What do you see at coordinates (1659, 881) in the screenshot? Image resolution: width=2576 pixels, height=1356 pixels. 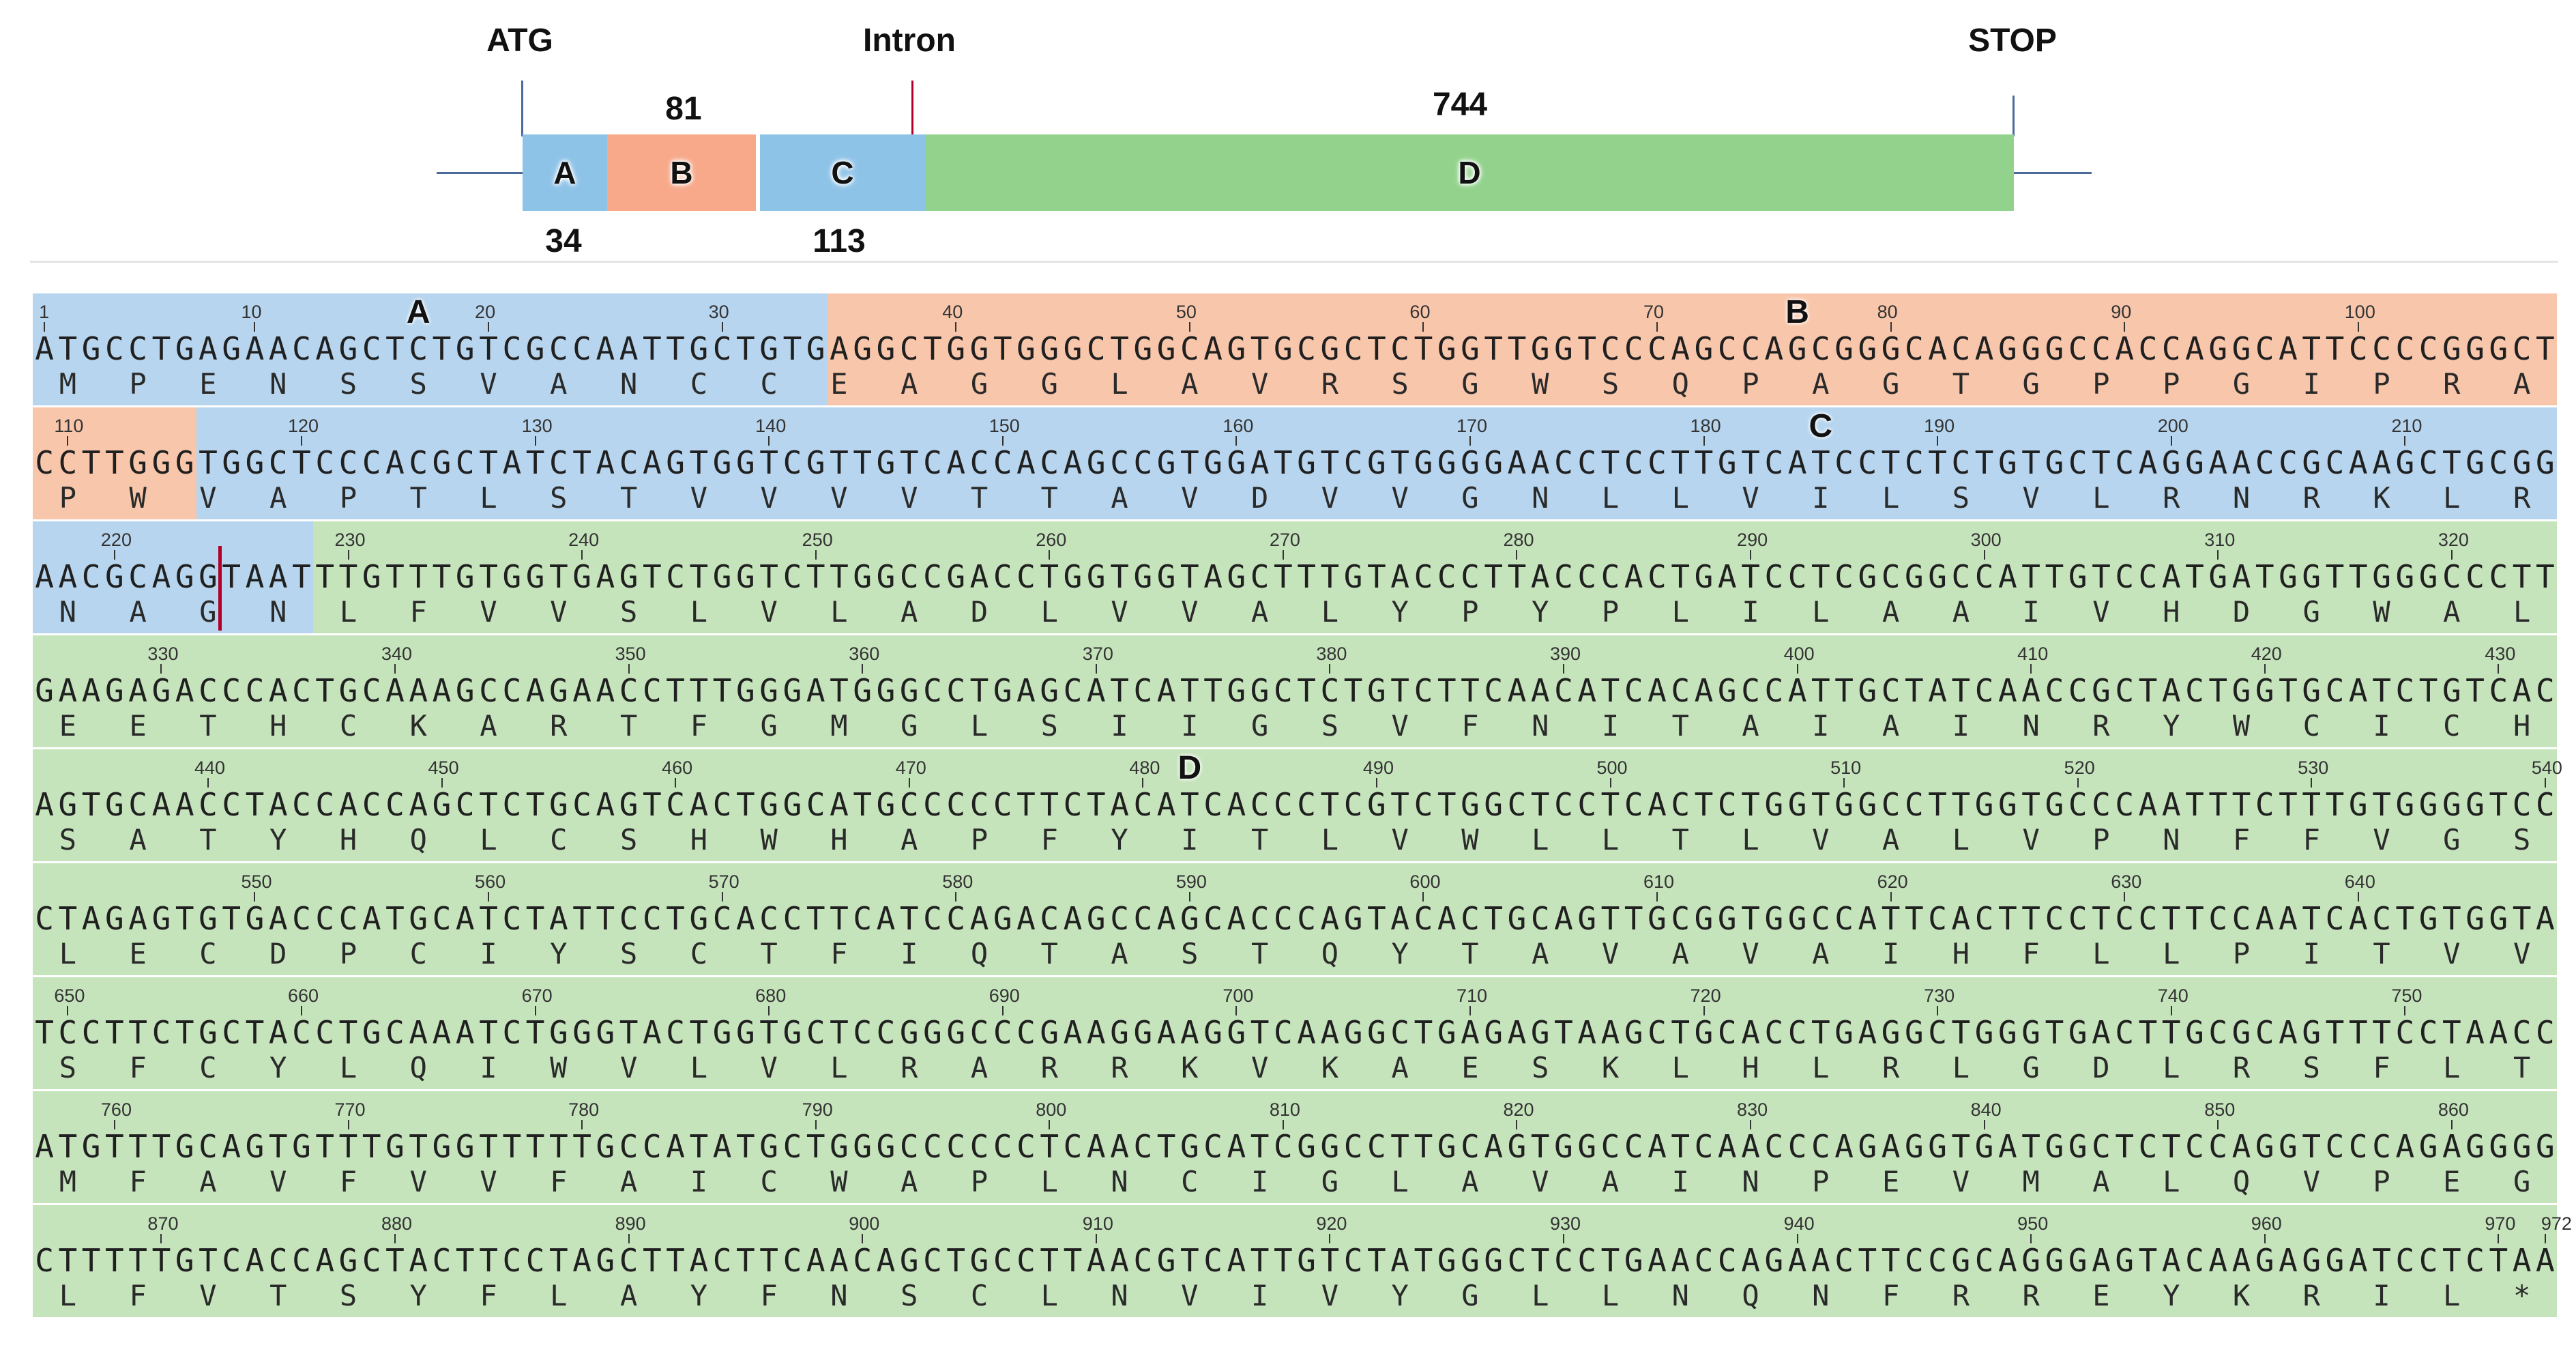 I see `position-number: 610` at bounding box center [1659, 881].